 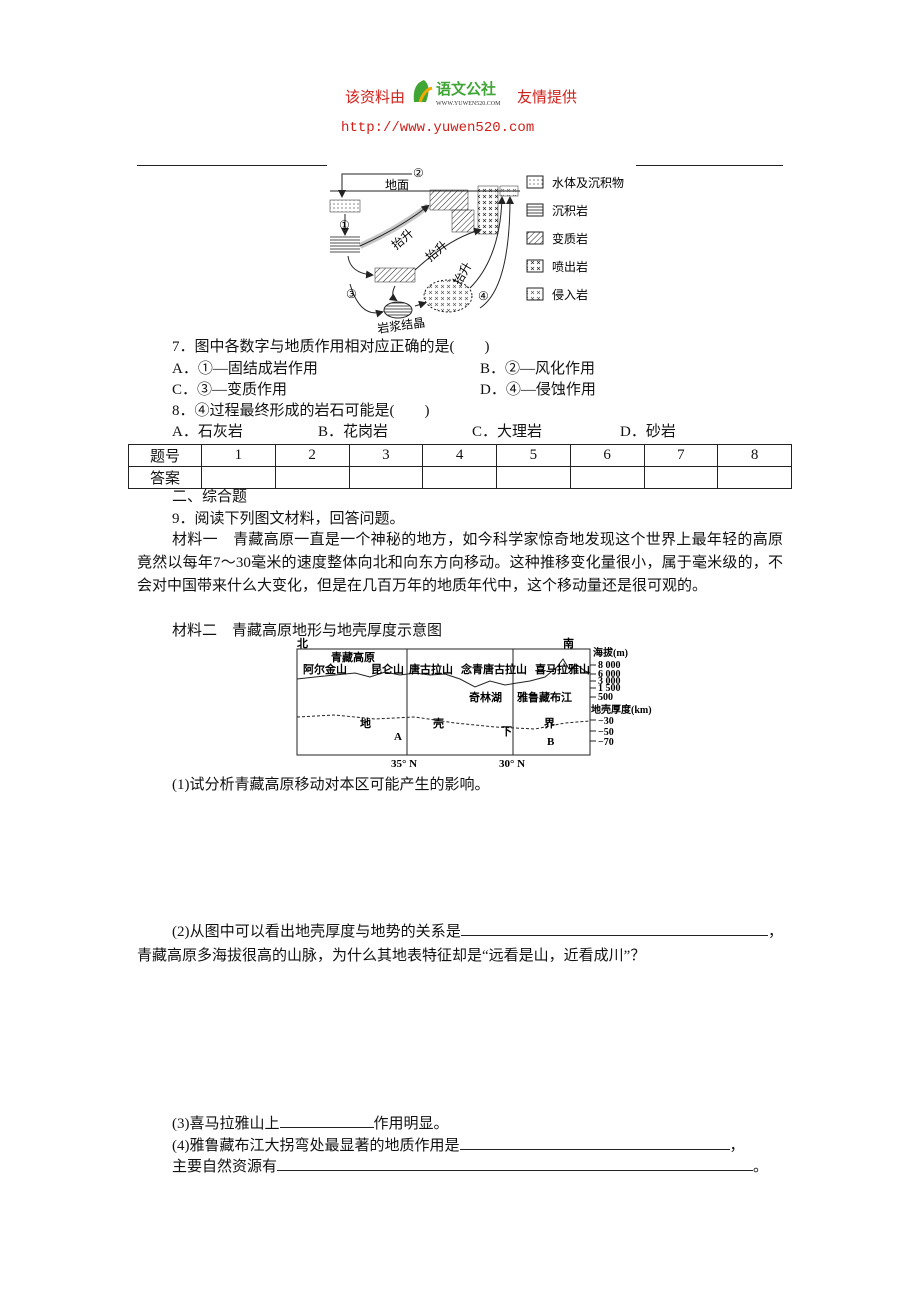 What do you see at coordinates (551, 742) in the screenshot?
I see `diagram-label: B` at bounding box center [551, 742].